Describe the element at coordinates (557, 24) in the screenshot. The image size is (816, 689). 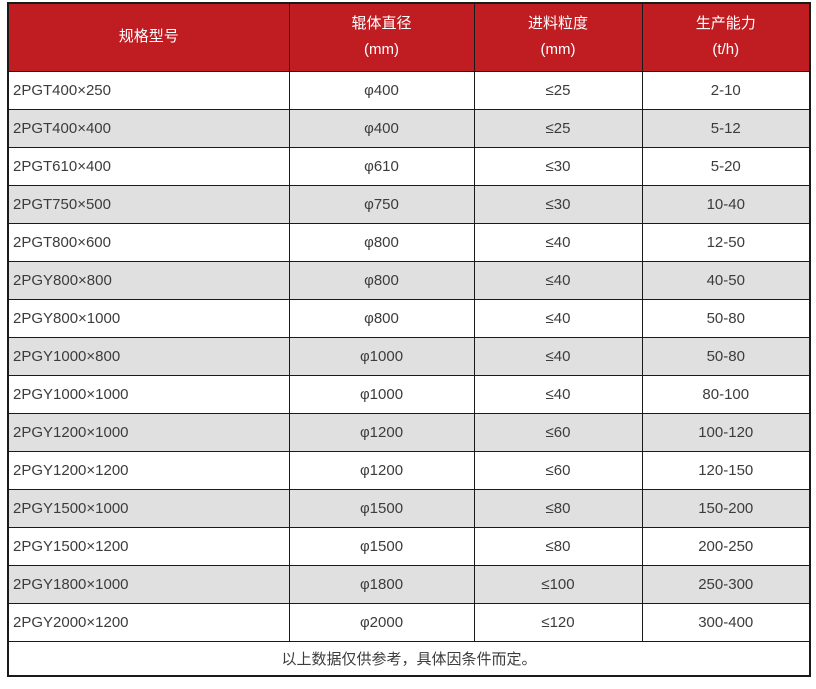
I see `column-header-feed-size-label: 进料粒度` at that location.